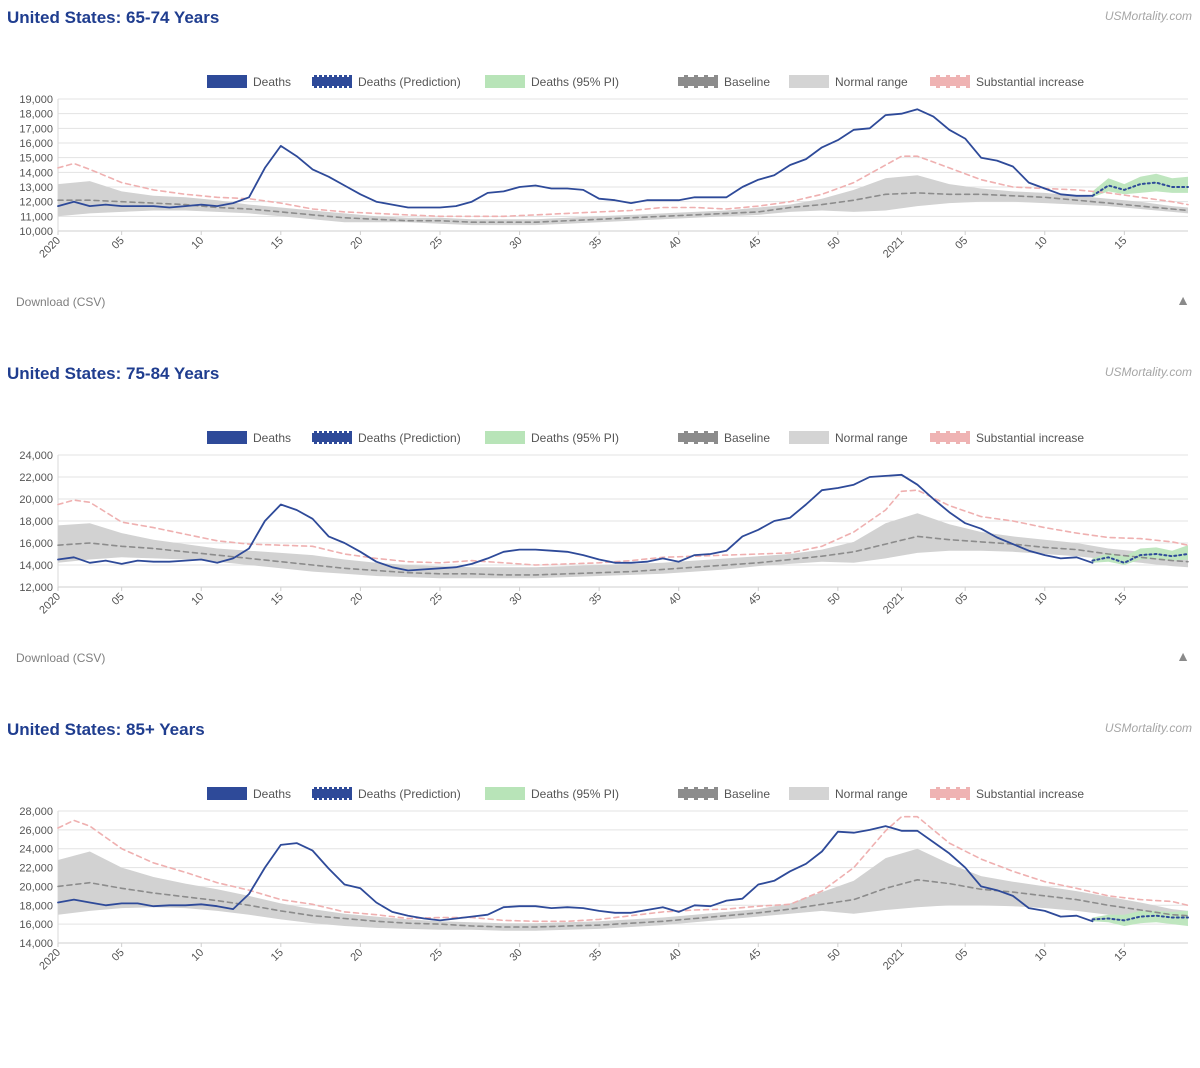  What do you see at coordinates (36, 887) in the screenshot?
I see `y-tick-label: 20,000` at bounding box center [36, 887].